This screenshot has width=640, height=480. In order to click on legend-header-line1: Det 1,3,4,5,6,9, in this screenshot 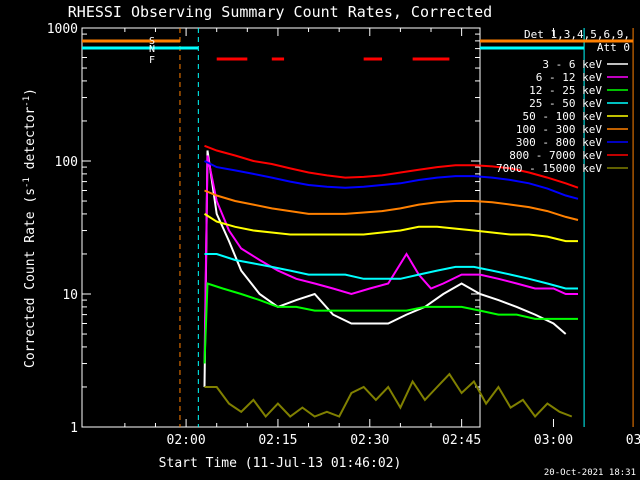, I will do `click(577, 34)`.